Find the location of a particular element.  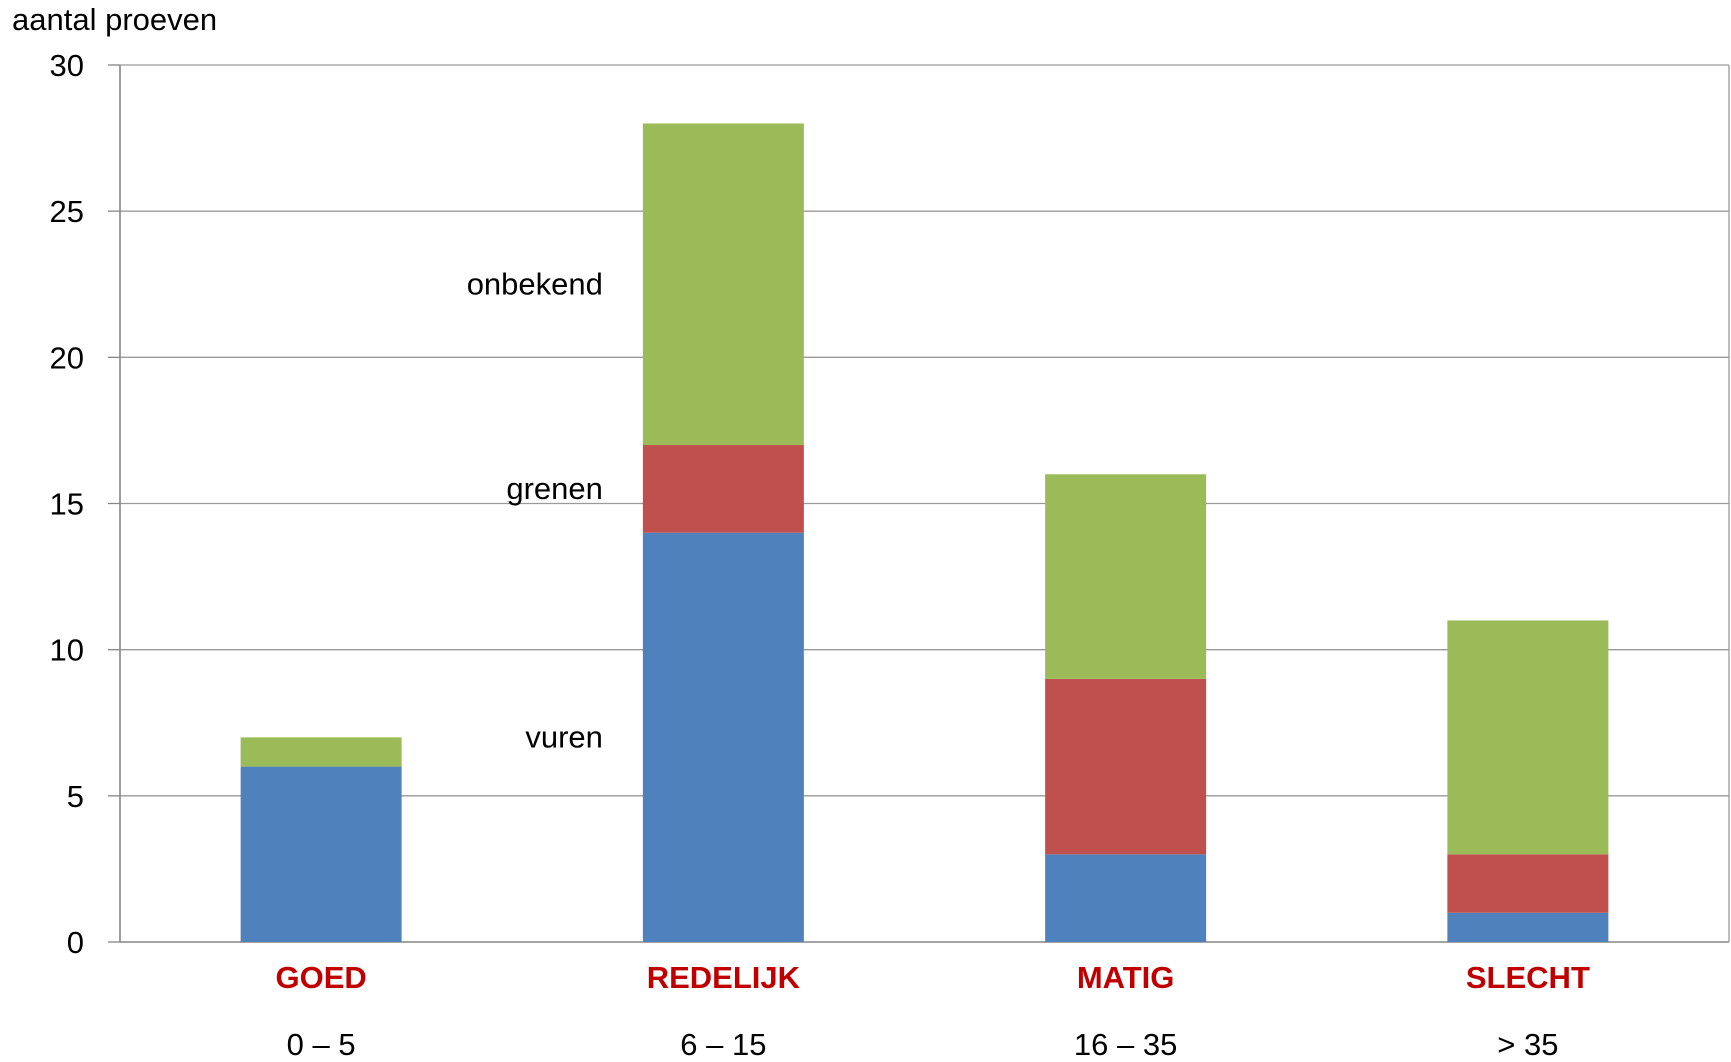

y-tick-label: 15 is located at coordinates (67, 504).